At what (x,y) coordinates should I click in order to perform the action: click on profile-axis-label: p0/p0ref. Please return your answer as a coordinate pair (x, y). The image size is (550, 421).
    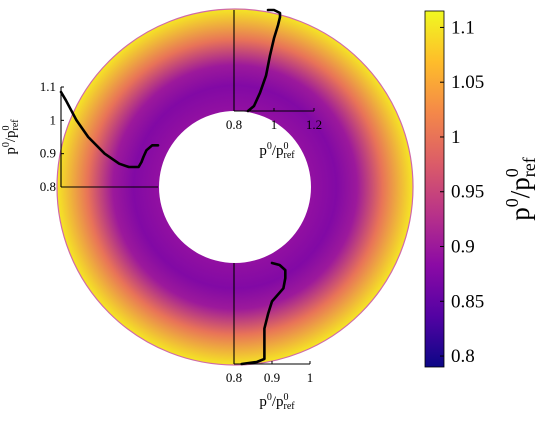
    Looking at the image, I should click on (11, 137).